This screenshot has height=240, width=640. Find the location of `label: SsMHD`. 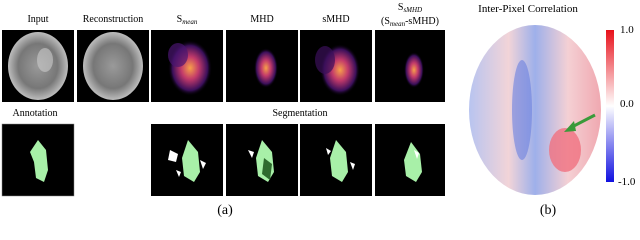

label: SsMHD is located at coordinates (410, 8).